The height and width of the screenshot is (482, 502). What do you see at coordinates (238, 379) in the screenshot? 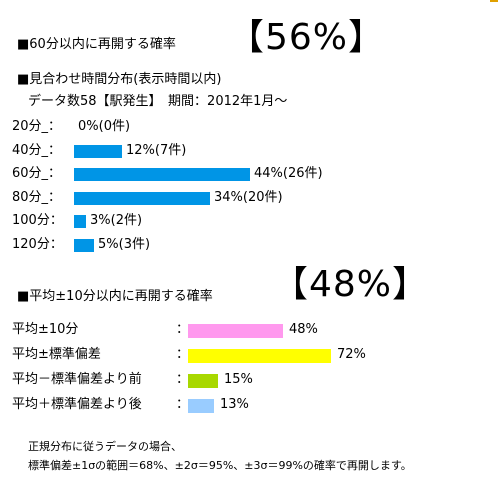
I see `value-label: 15%` at bounding box center [238, 379].